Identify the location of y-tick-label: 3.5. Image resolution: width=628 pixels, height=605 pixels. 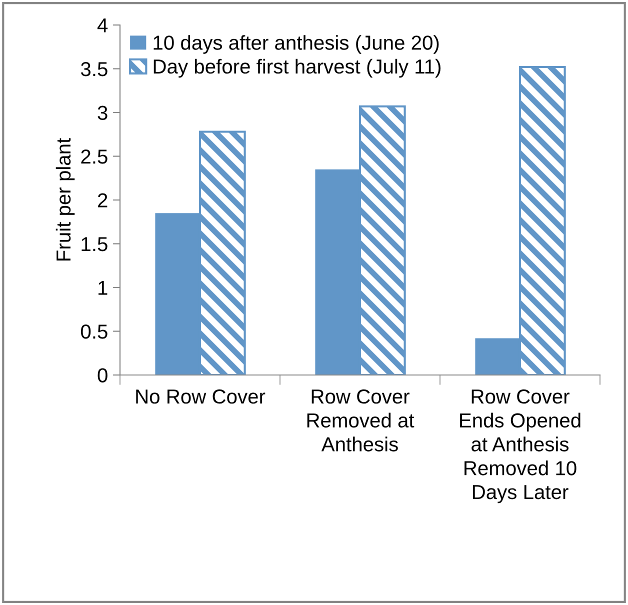
(94, 69).